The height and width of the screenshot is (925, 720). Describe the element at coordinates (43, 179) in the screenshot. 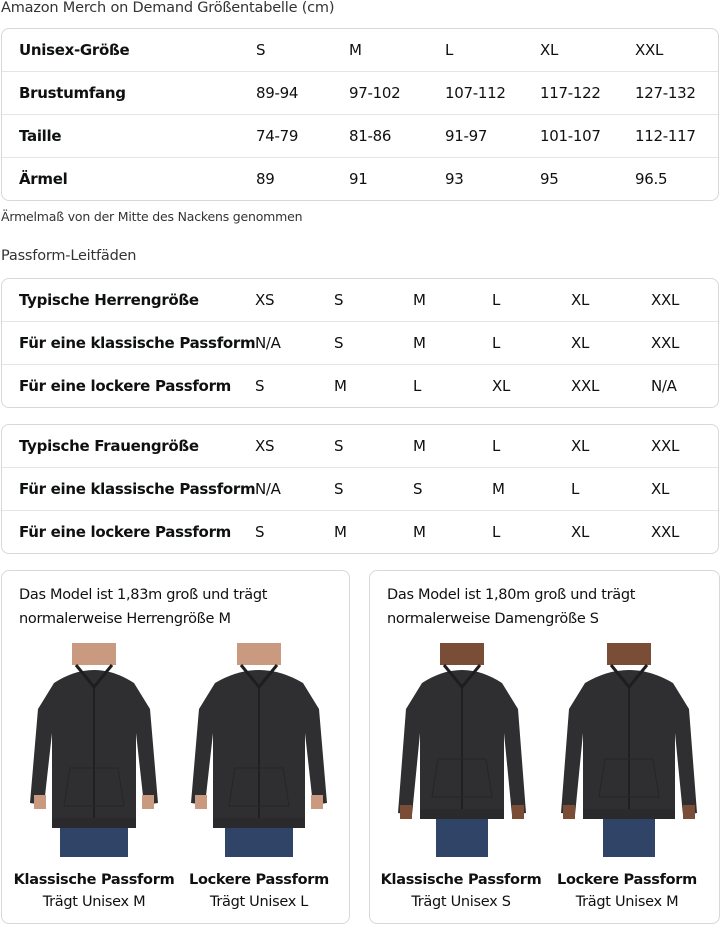

I see `row-label: Ärmel` at that location.